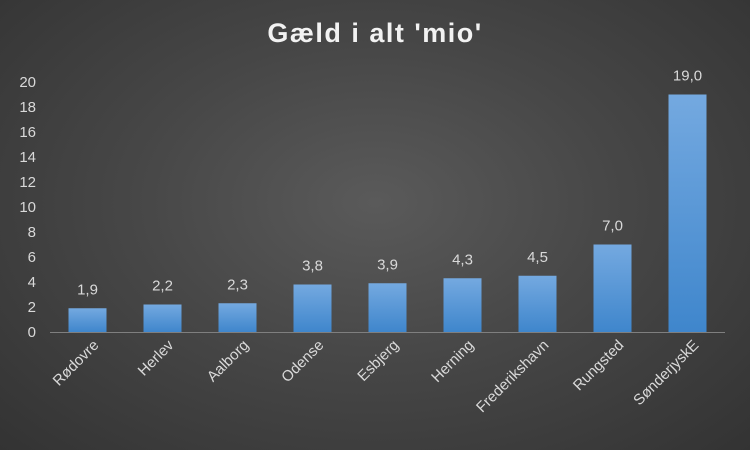 The height and width of the screenshot is (450, 750). What do you see at coordinates (87, 289) in the screenshot?
I see `data-label: 1,9` at bounding box center [87, 289].